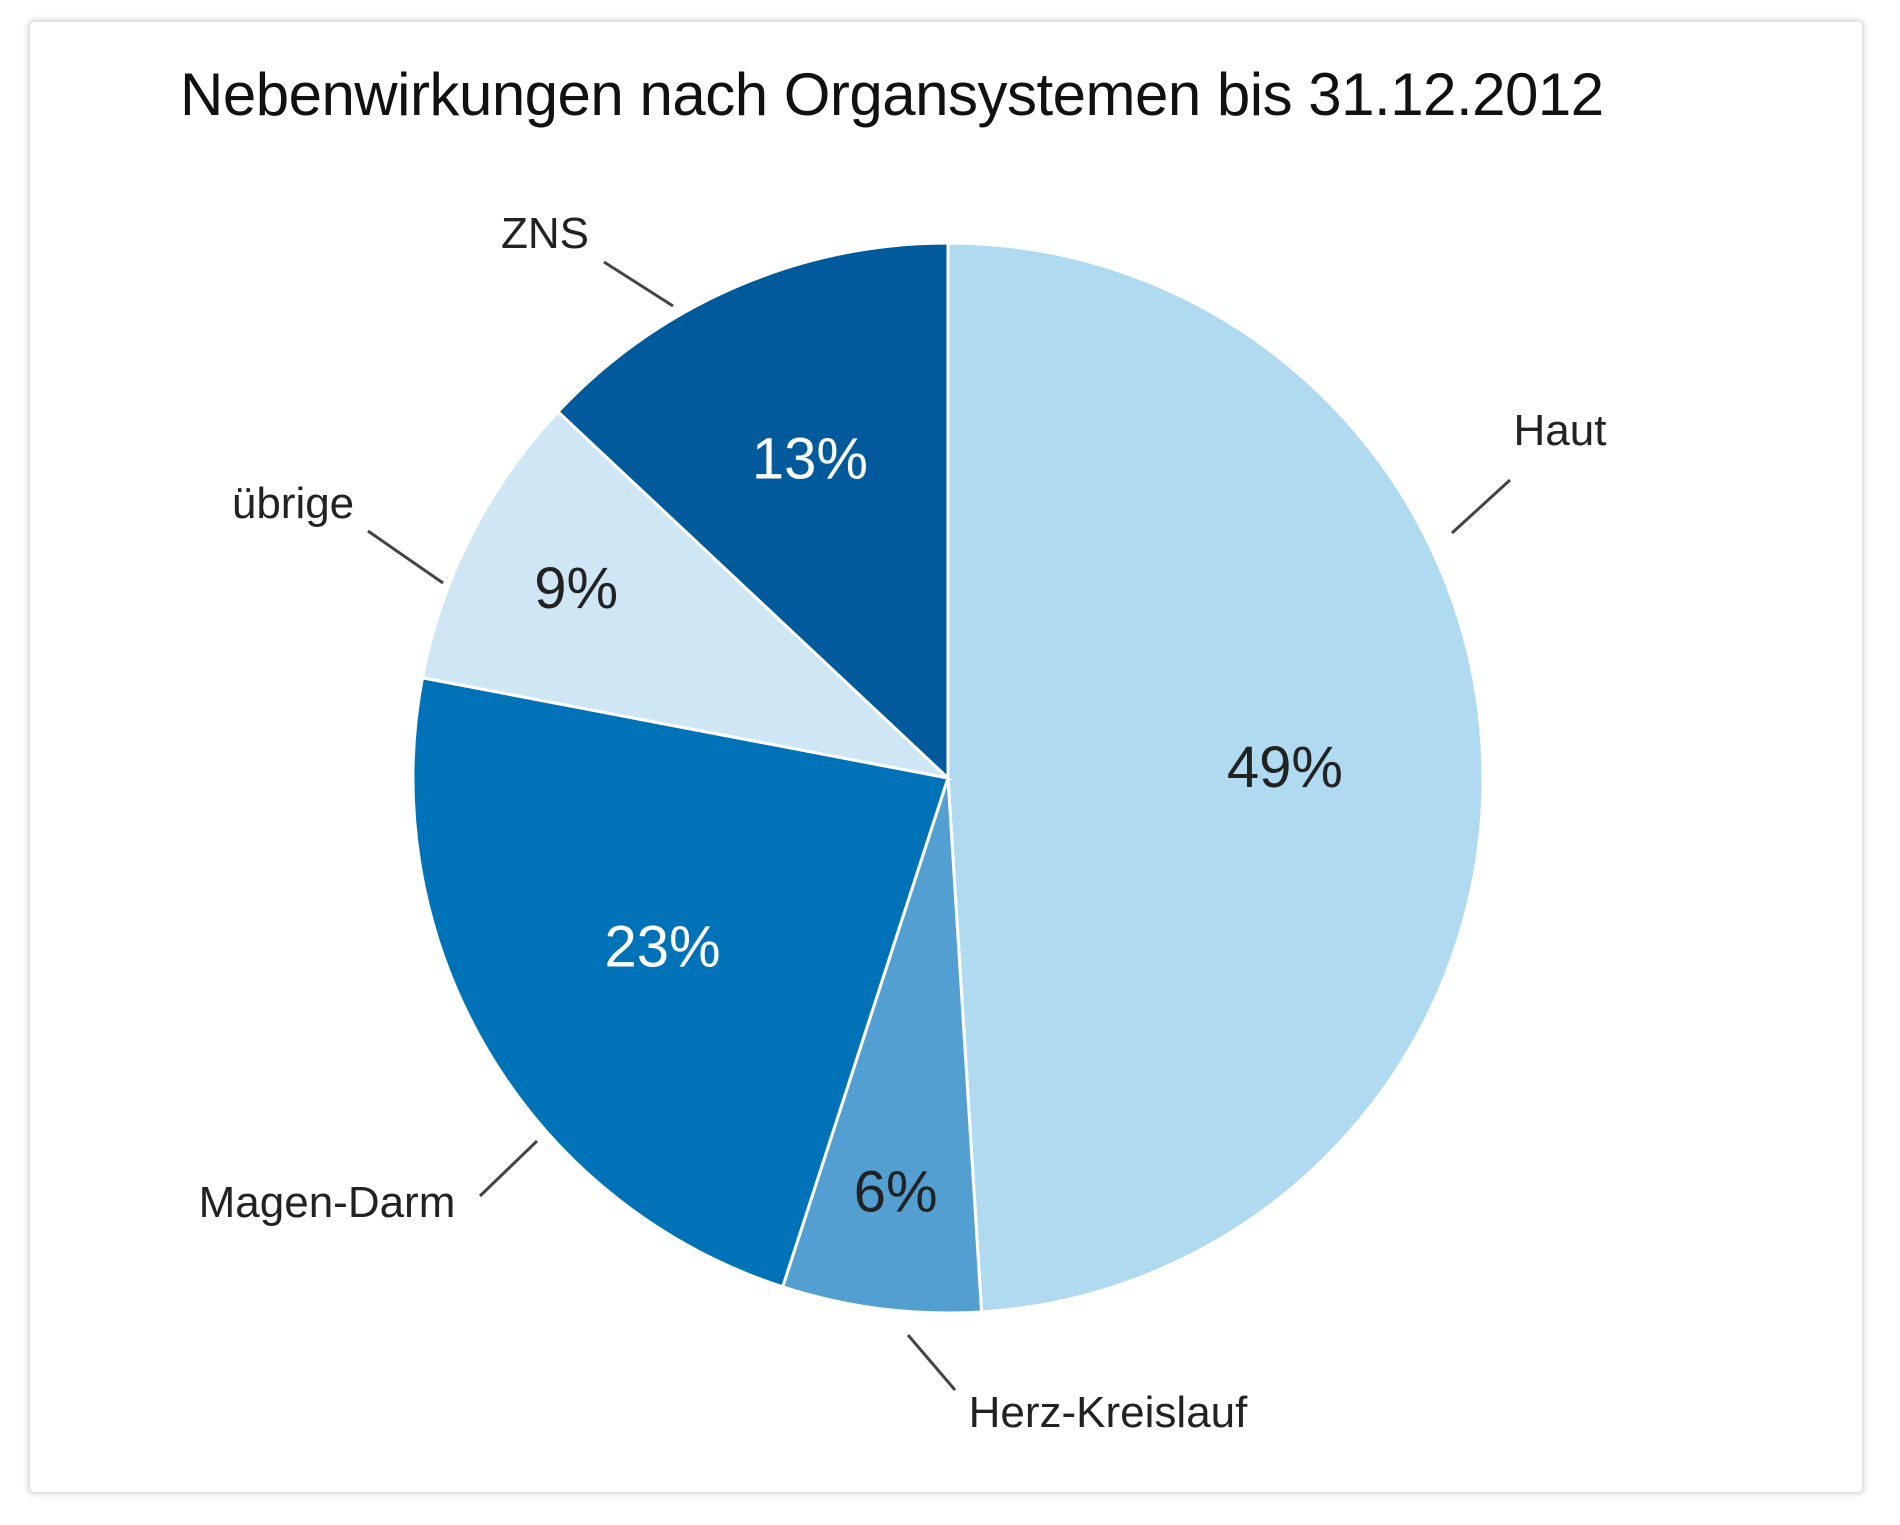  I want to click on slice-value-label-herz-kreislauf: 6%, so click(896, 1192).